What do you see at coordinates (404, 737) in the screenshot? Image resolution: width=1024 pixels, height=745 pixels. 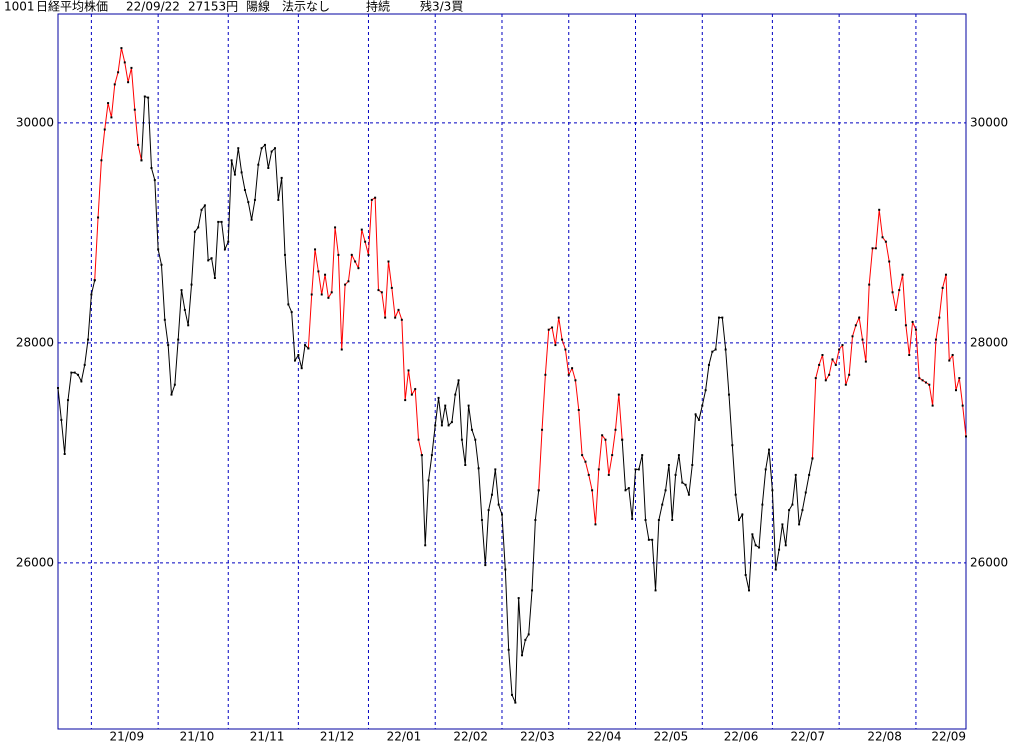 I see `x-tick-label: 22/01` at bounding box center [404, 737].